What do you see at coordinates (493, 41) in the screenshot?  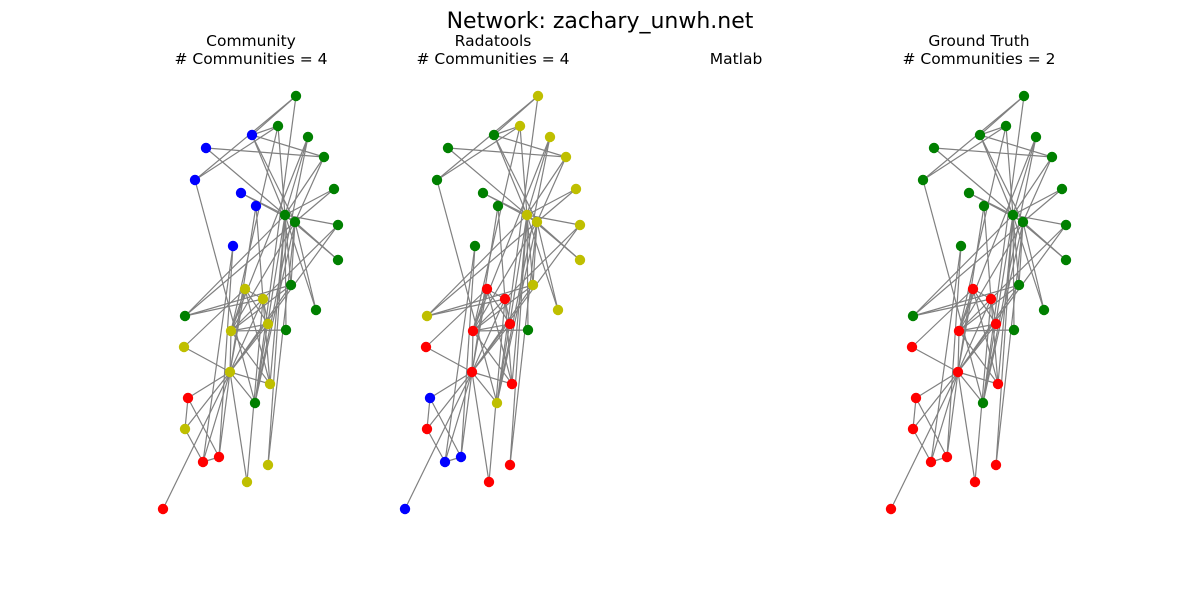 I see `panel-title-label: Radatools` at bounding box center [493, 41].